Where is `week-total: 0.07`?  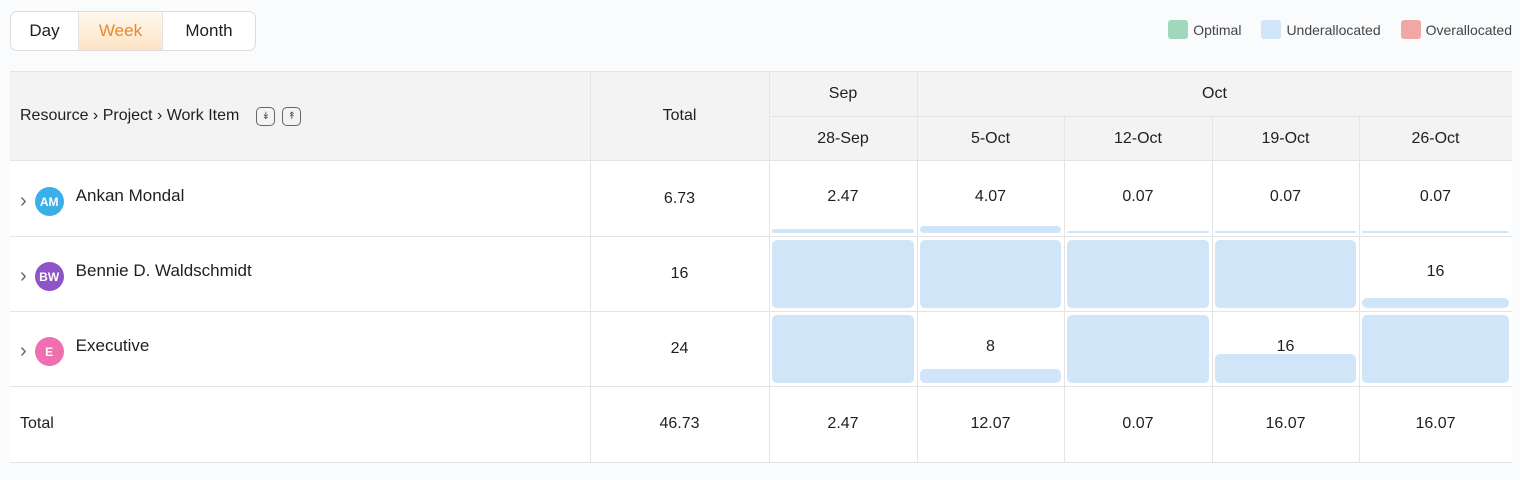 week-total: 0.07 is located at coordinates (1138, 423).